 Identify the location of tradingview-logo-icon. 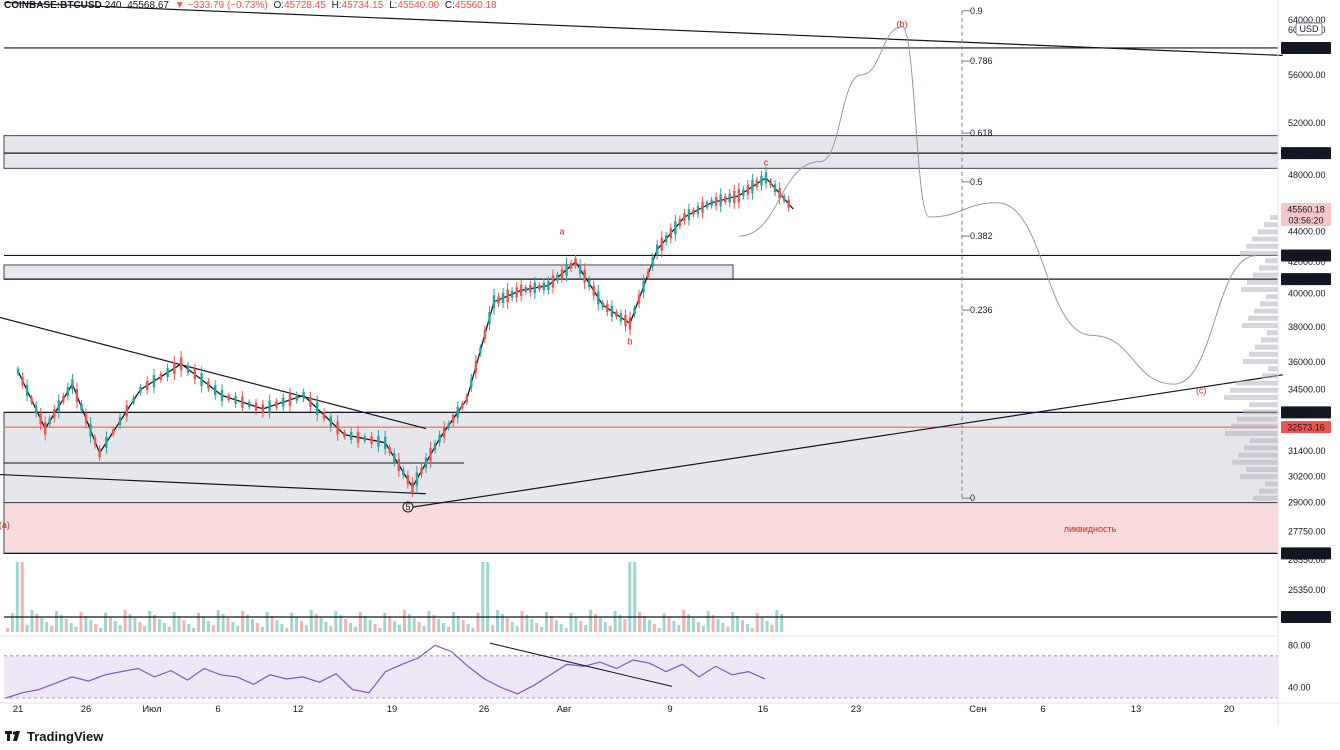
(12, 736).